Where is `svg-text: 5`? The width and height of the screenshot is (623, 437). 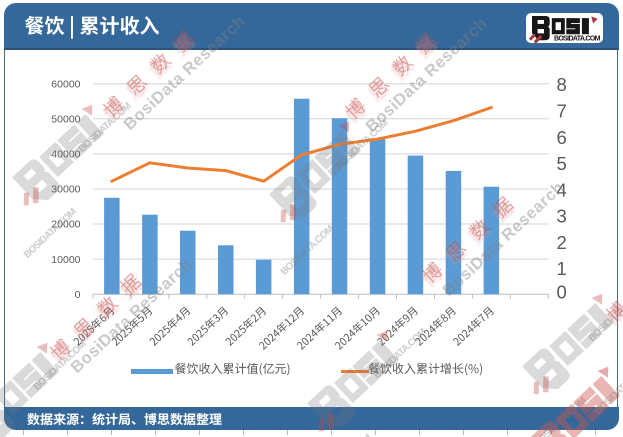 svg-text: 5 is located at coordinates (562, 163).